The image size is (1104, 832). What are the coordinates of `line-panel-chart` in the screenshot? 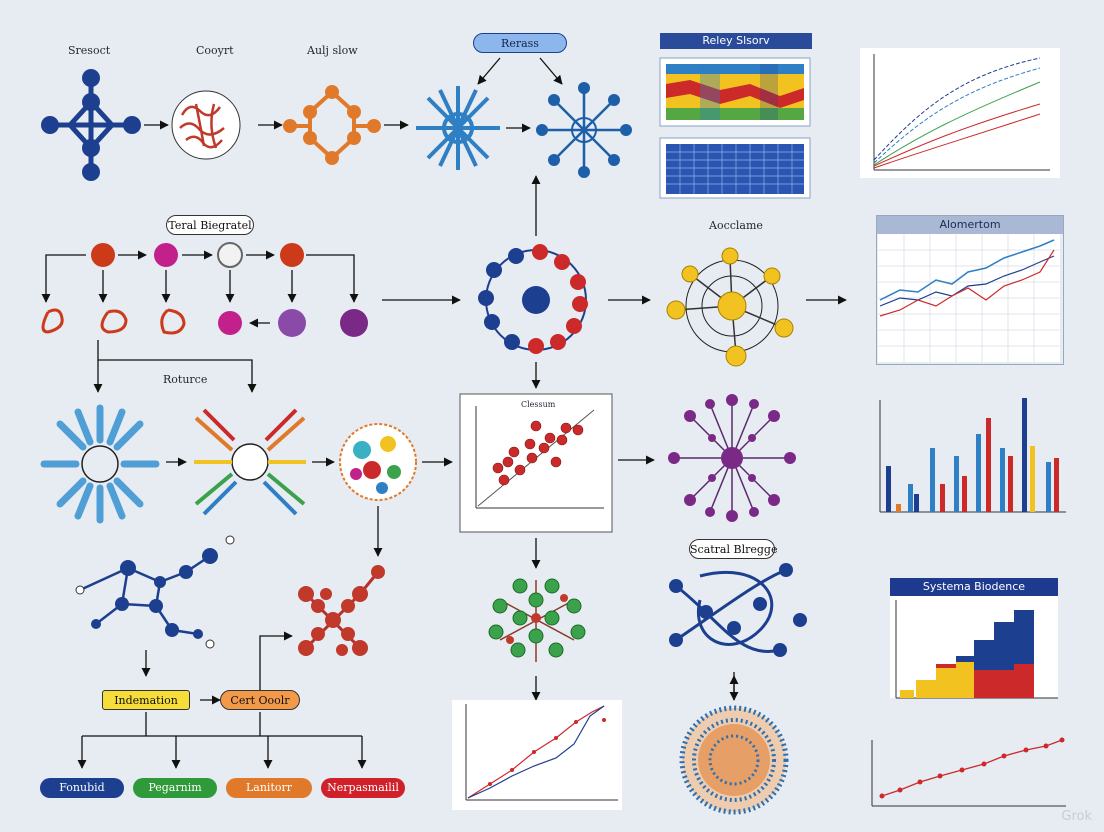 It's located at (969, 298).